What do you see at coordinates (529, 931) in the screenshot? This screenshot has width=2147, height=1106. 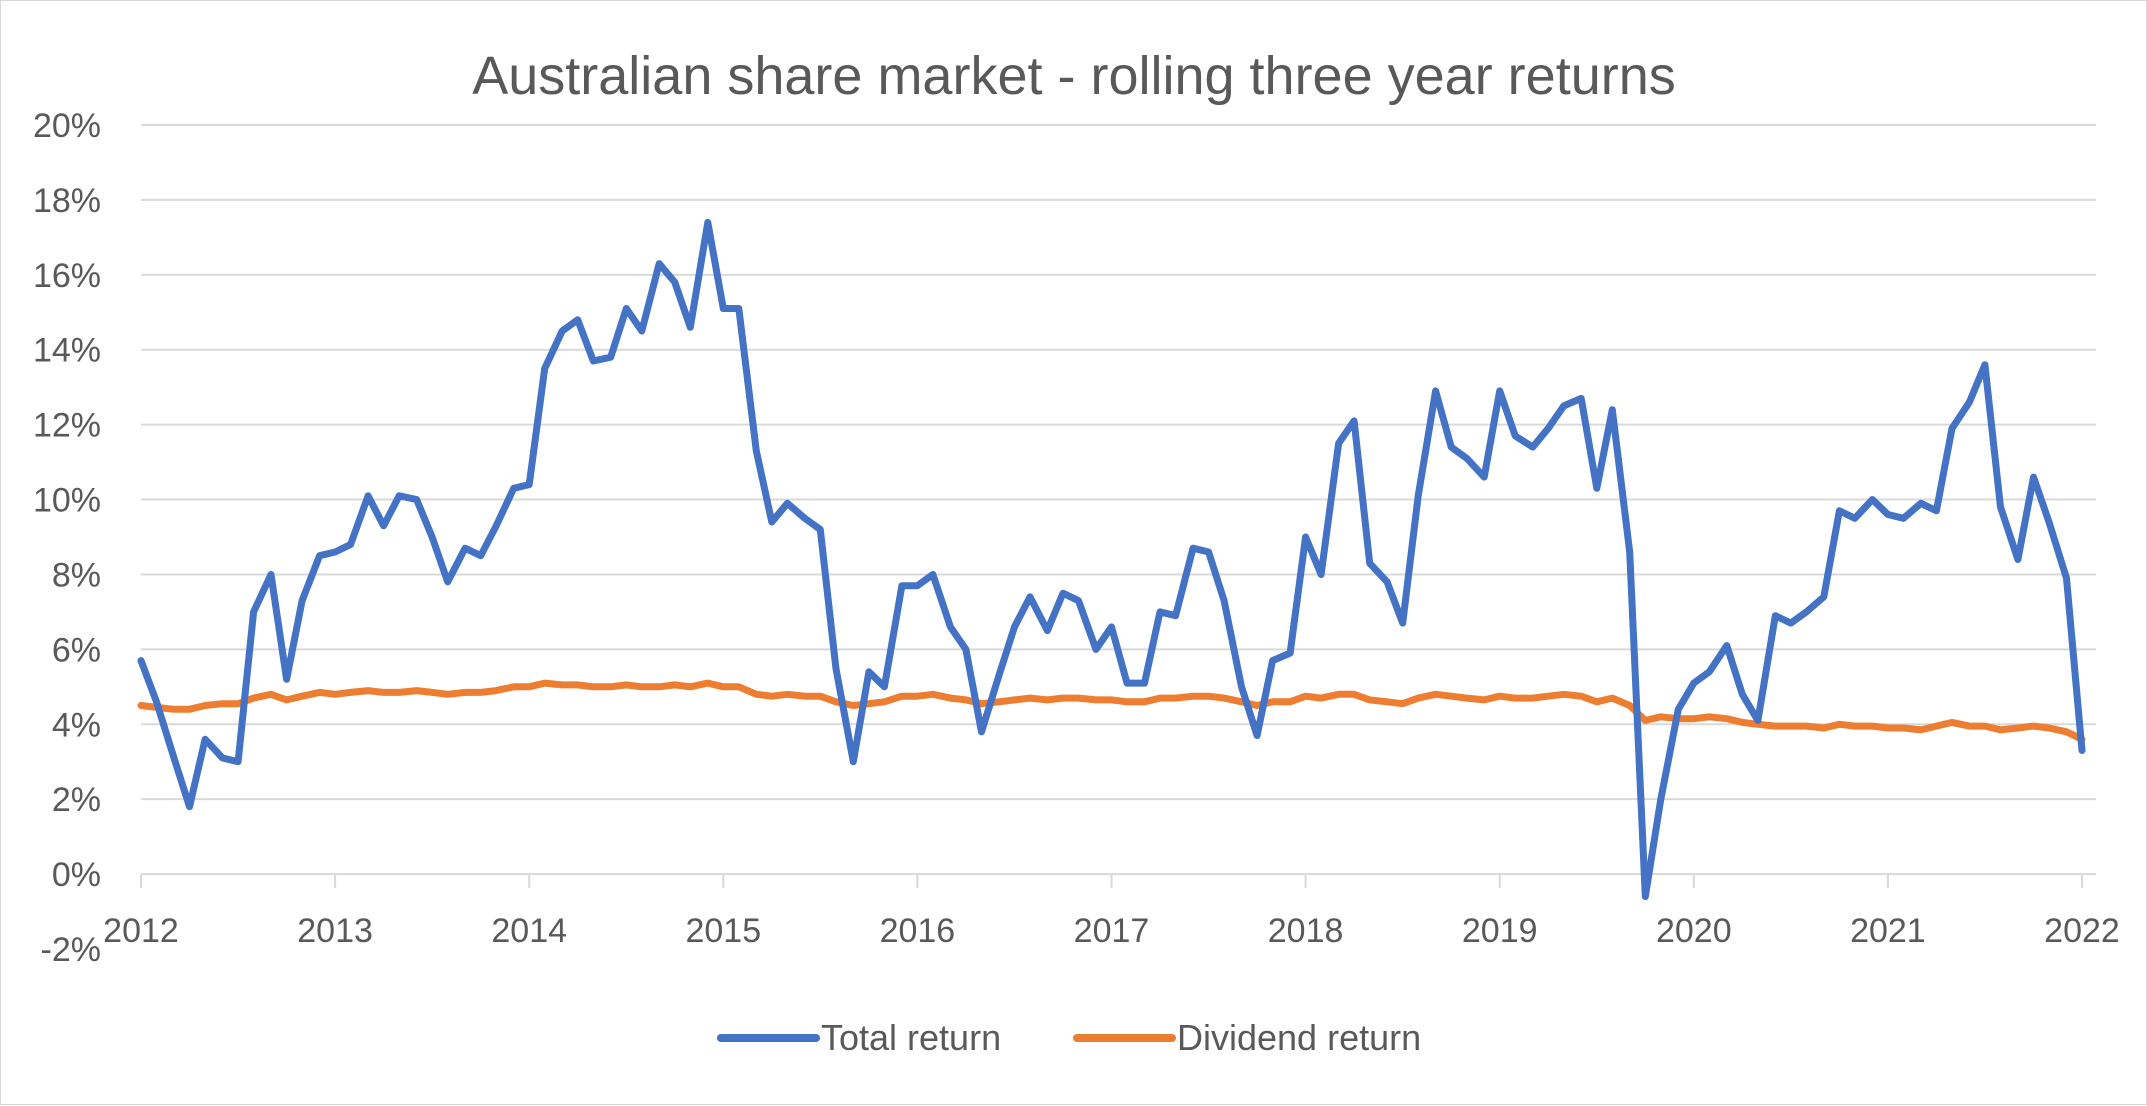 I see `x-tick-label: 2014` at bounding box center [529, 931].